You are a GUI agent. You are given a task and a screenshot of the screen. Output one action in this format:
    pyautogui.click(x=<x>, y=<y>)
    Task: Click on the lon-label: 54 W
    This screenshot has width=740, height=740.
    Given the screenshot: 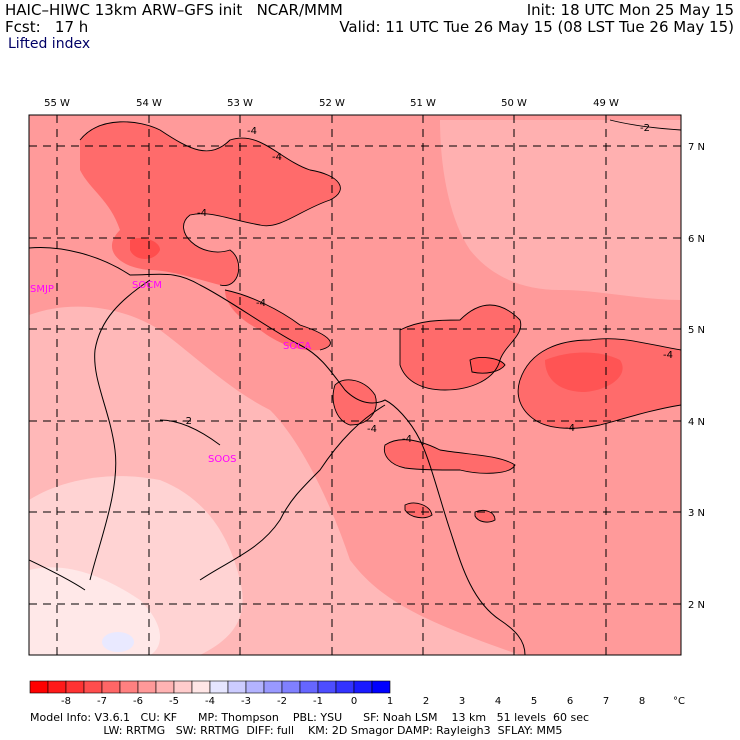 What is the action you would take?
    pyautogui.click(x=149, y=103)
    